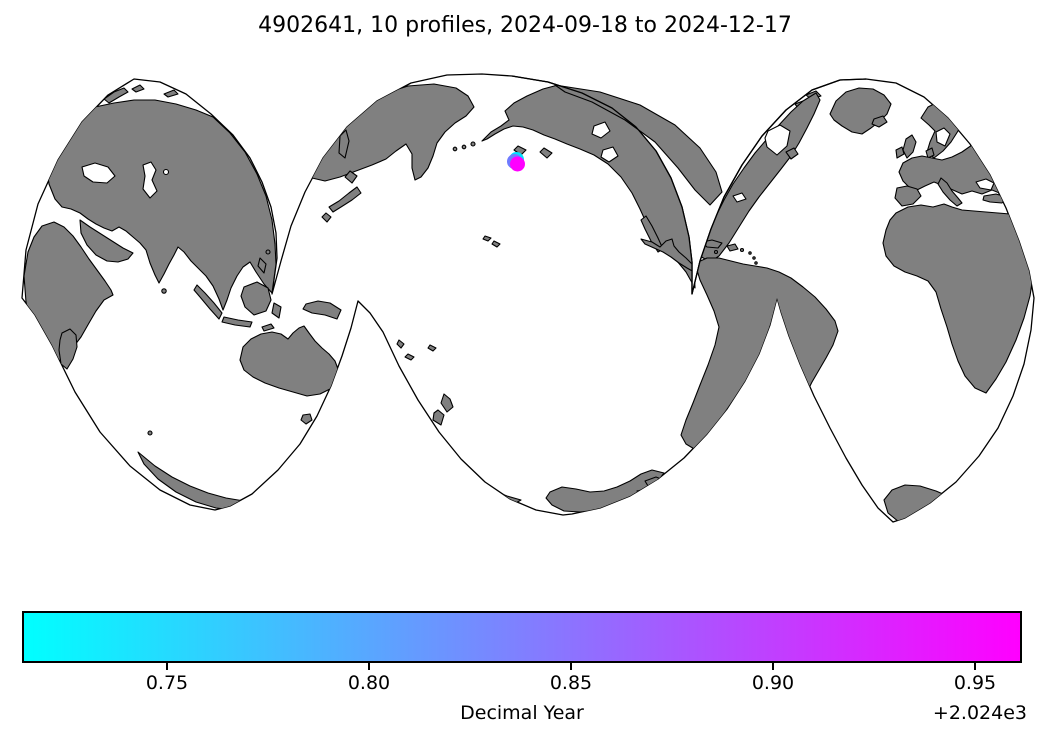 The height and width of the screenshot is (750, 1050). I want to click on island-kyushu, so click(326, 217).